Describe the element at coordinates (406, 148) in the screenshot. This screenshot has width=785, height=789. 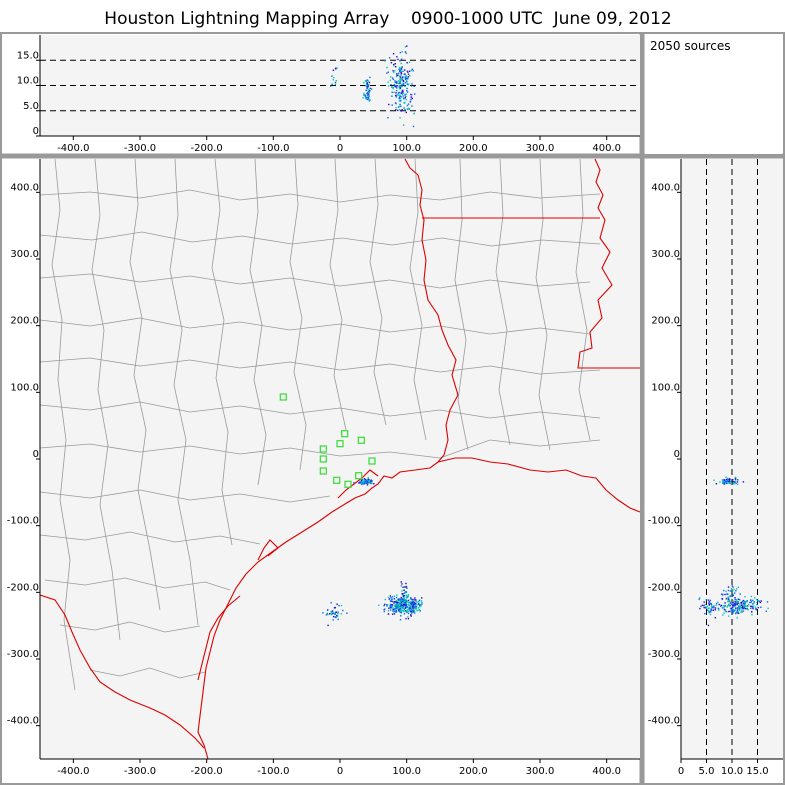
I see `x-tick-label: 100.0` at that location.